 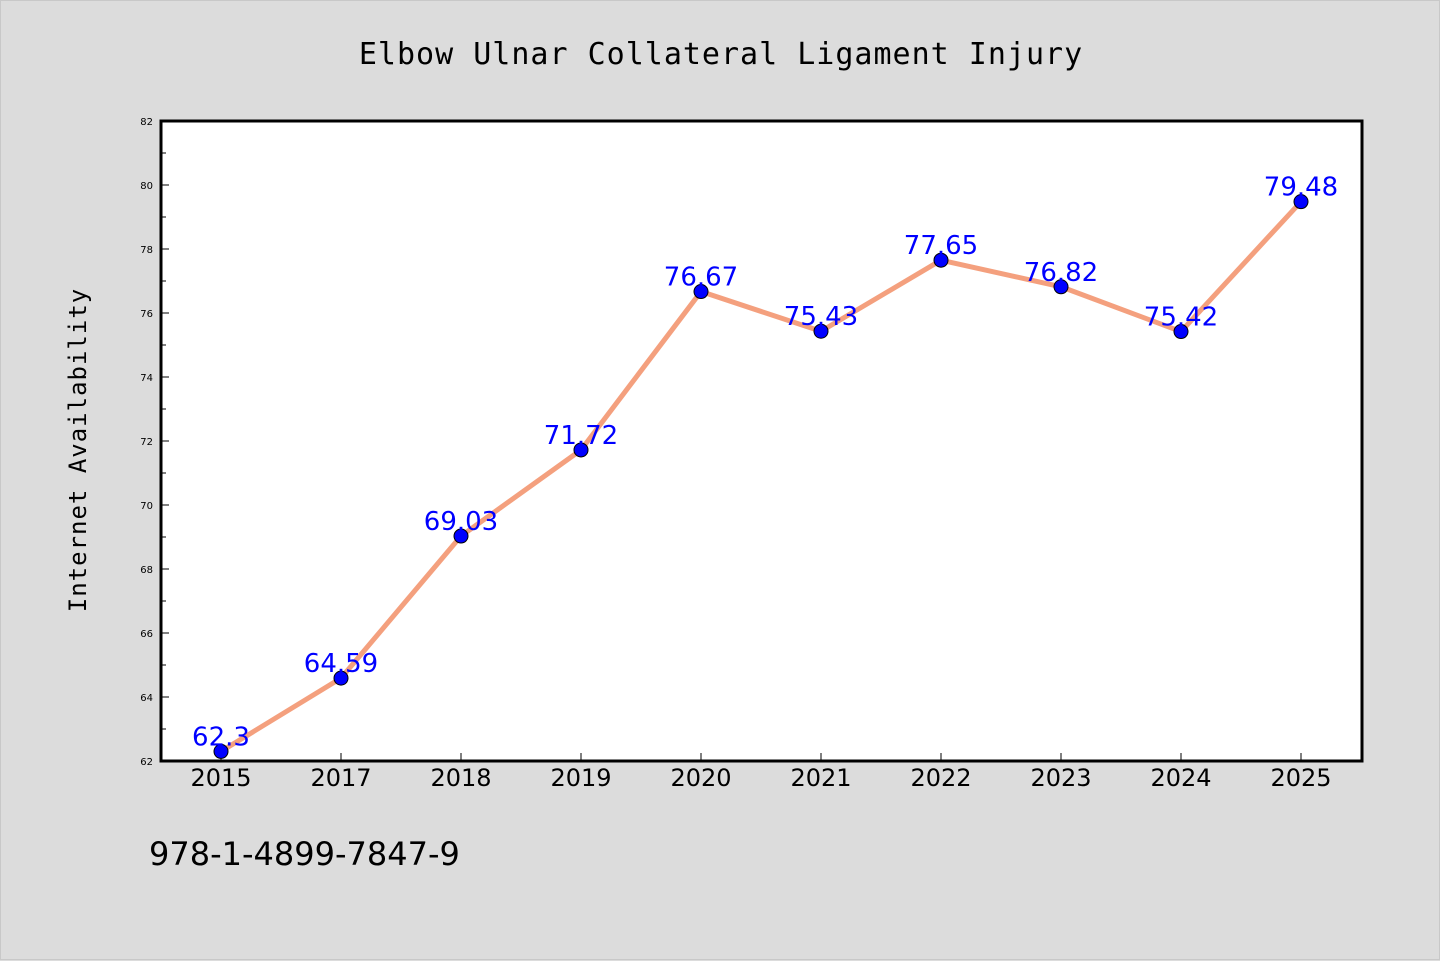 I want to click on data-label: 75.43, so click(x=821, y=317).